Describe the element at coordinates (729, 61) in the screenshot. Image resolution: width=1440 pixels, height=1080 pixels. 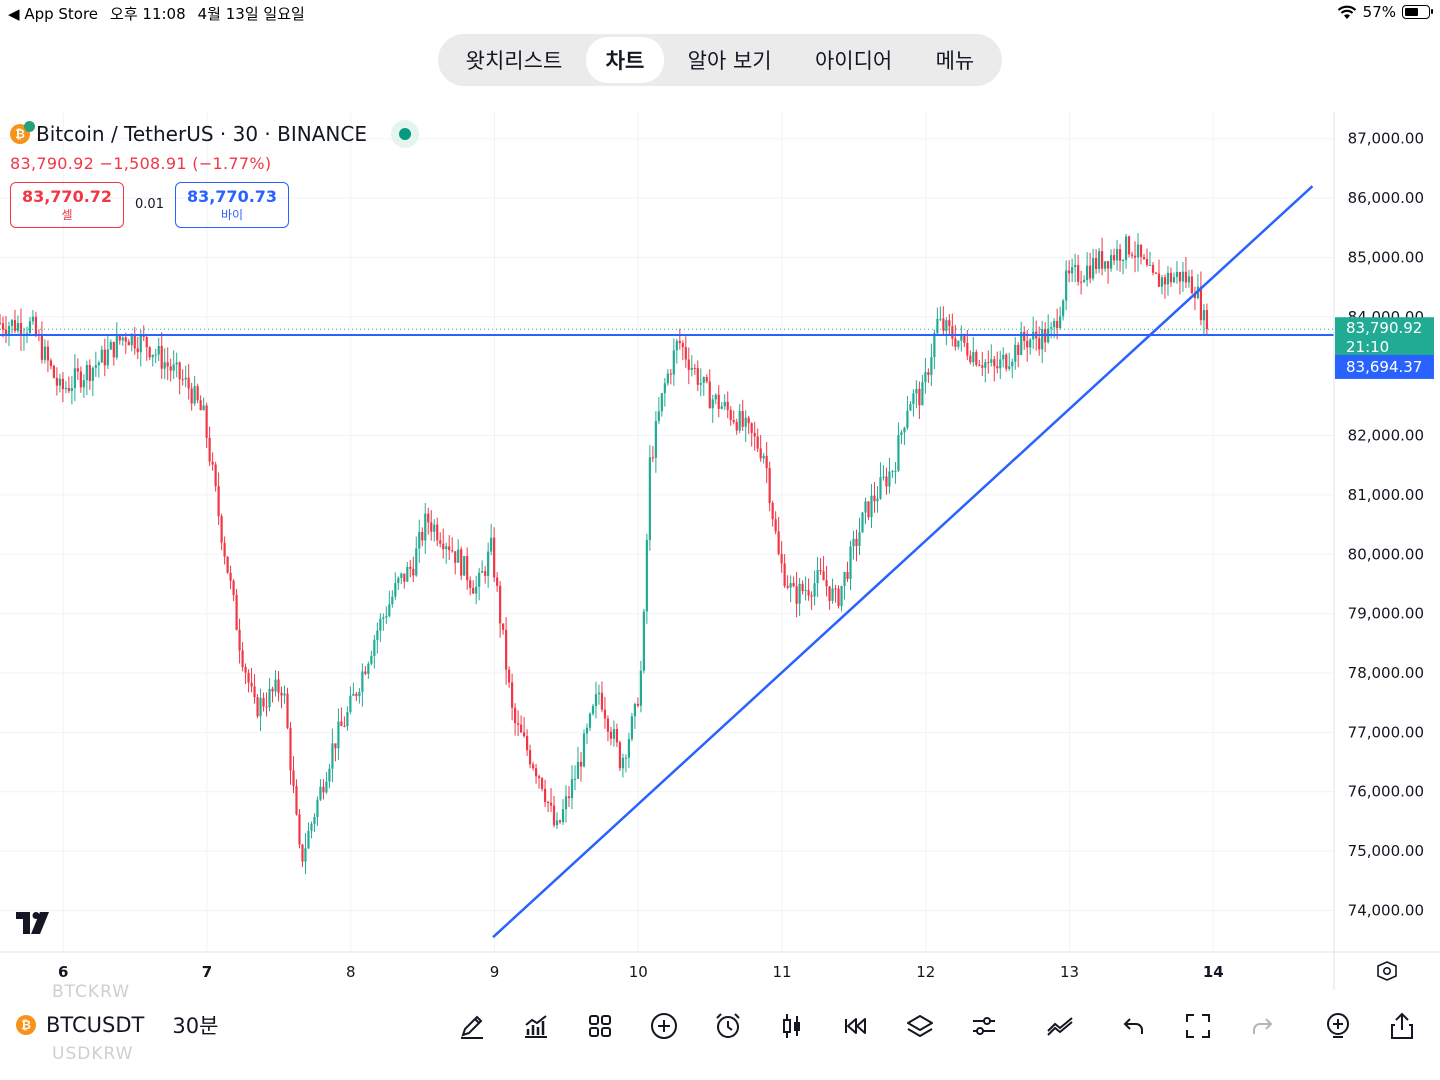
I see `tab-explore: 알아 보기` at that location.